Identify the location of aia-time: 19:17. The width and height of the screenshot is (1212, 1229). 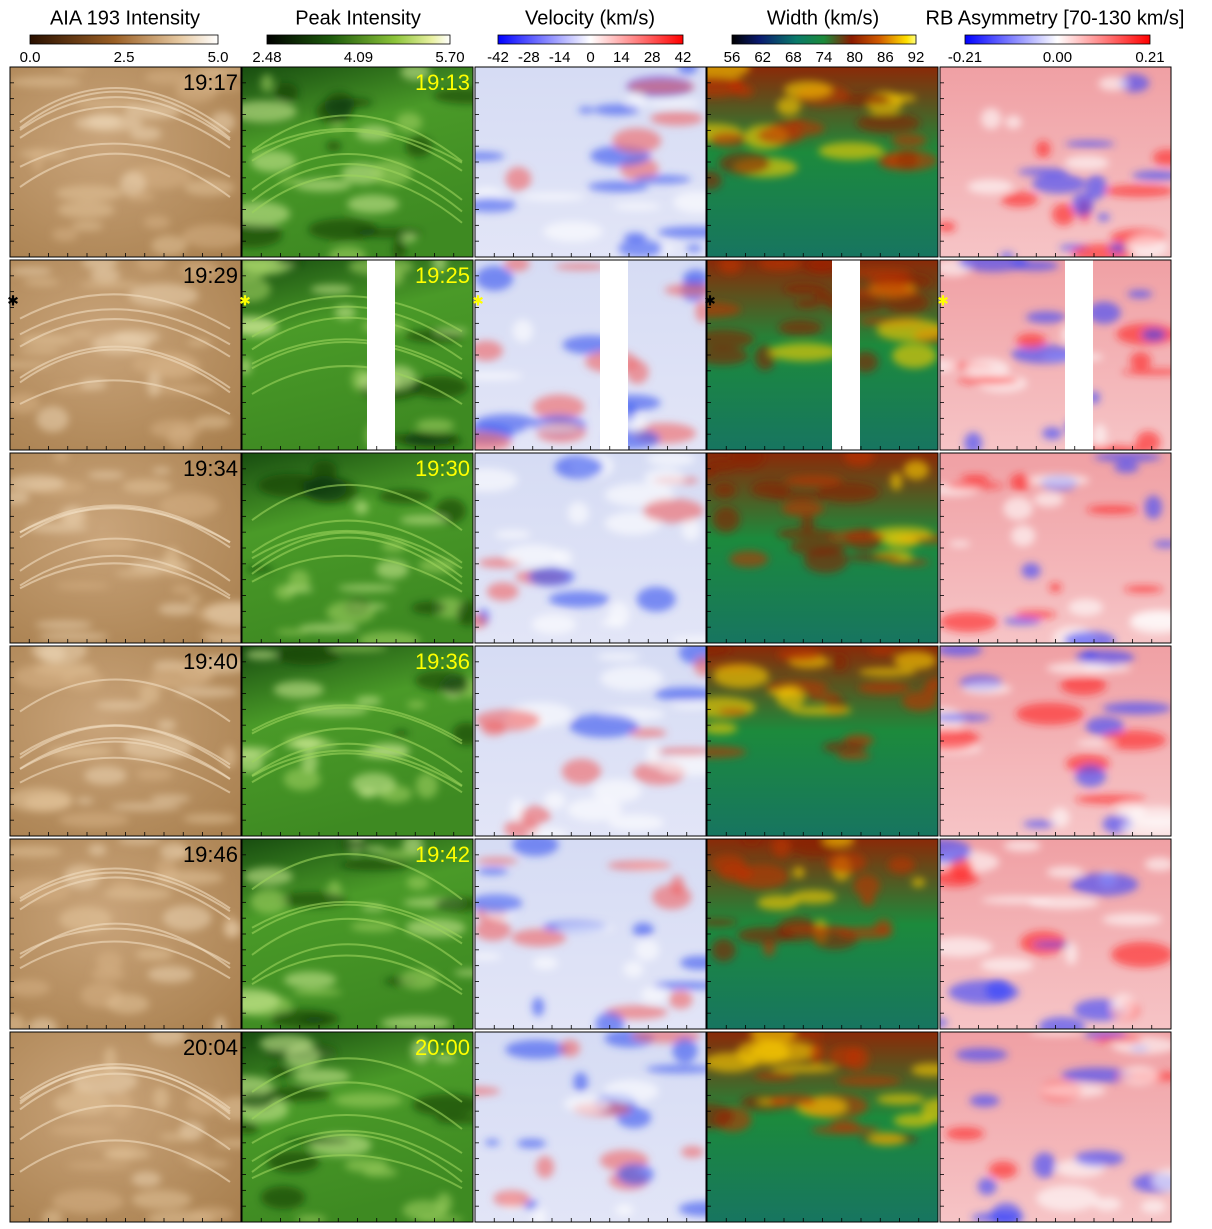
(210, 82).